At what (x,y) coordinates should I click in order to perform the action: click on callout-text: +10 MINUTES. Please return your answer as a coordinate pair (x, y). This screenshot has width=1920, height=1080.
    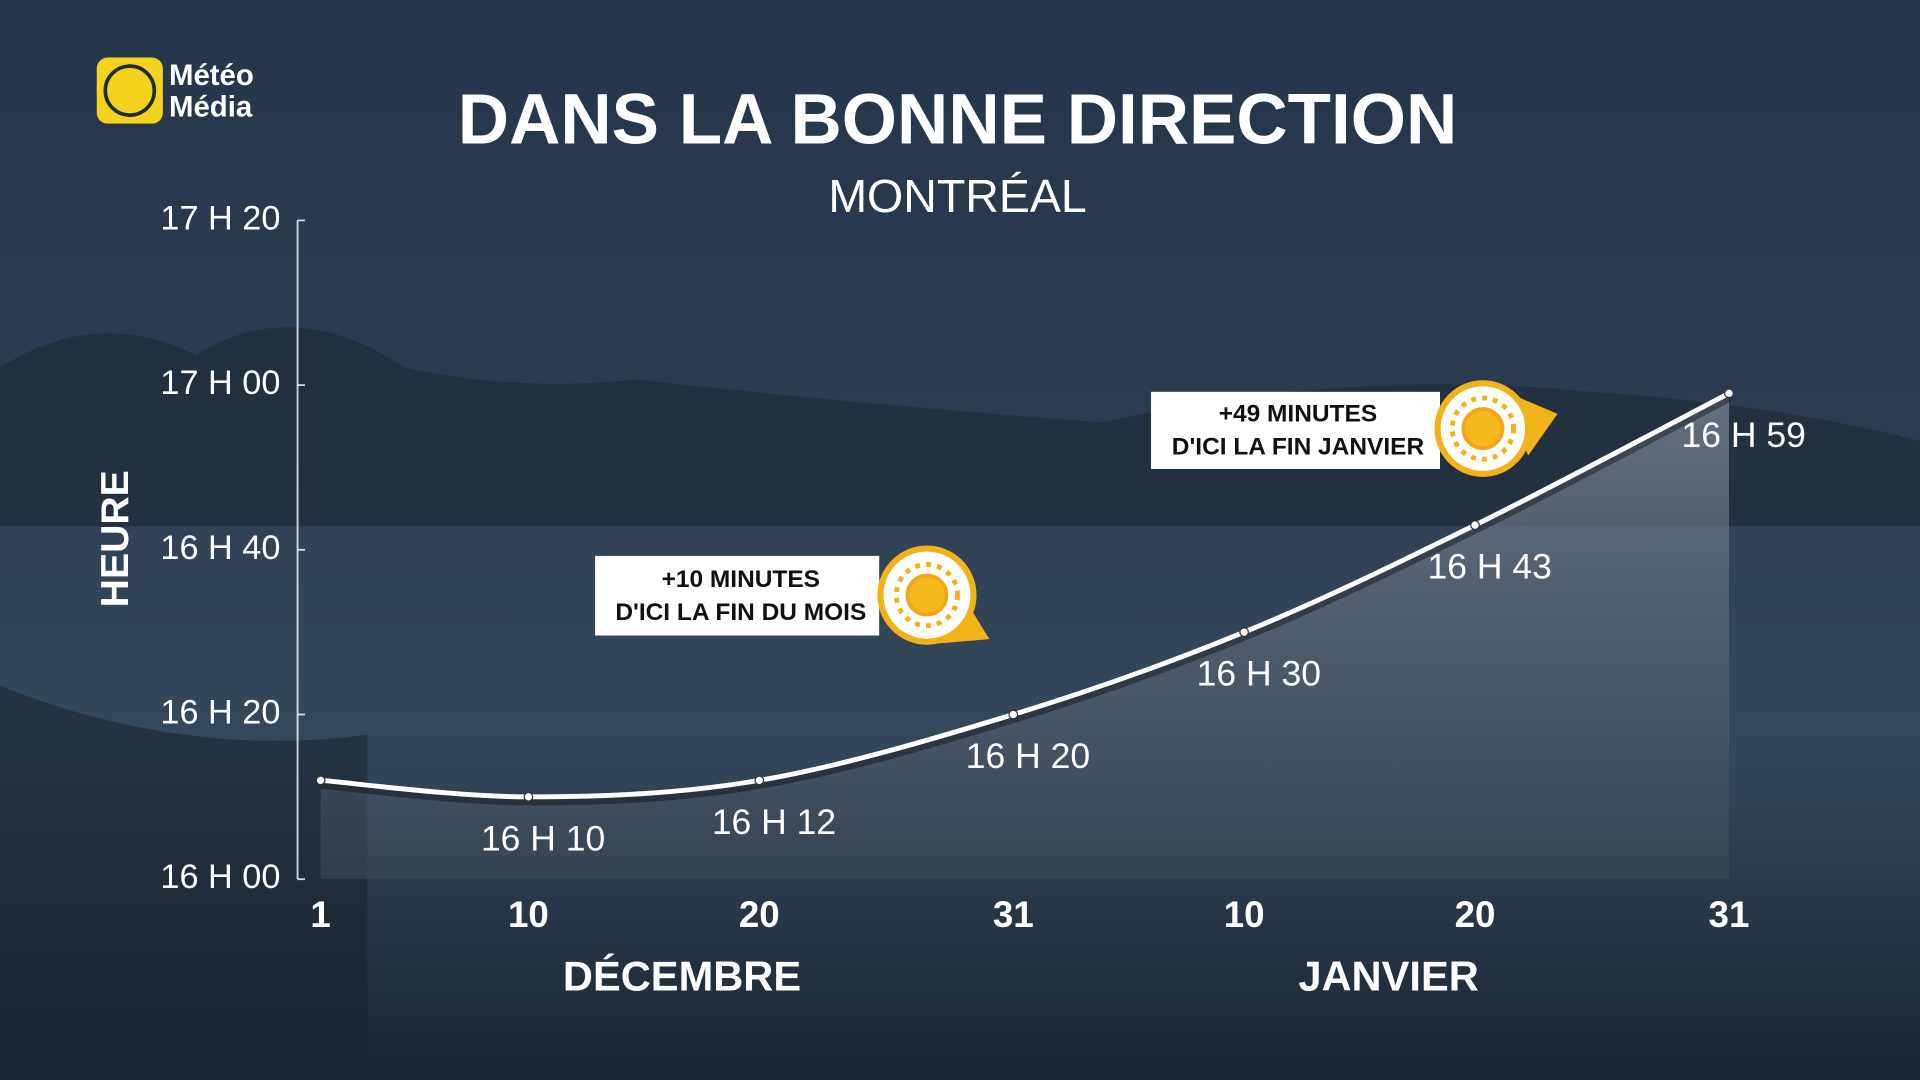
    Looking at the image, I should click on (741, 579).